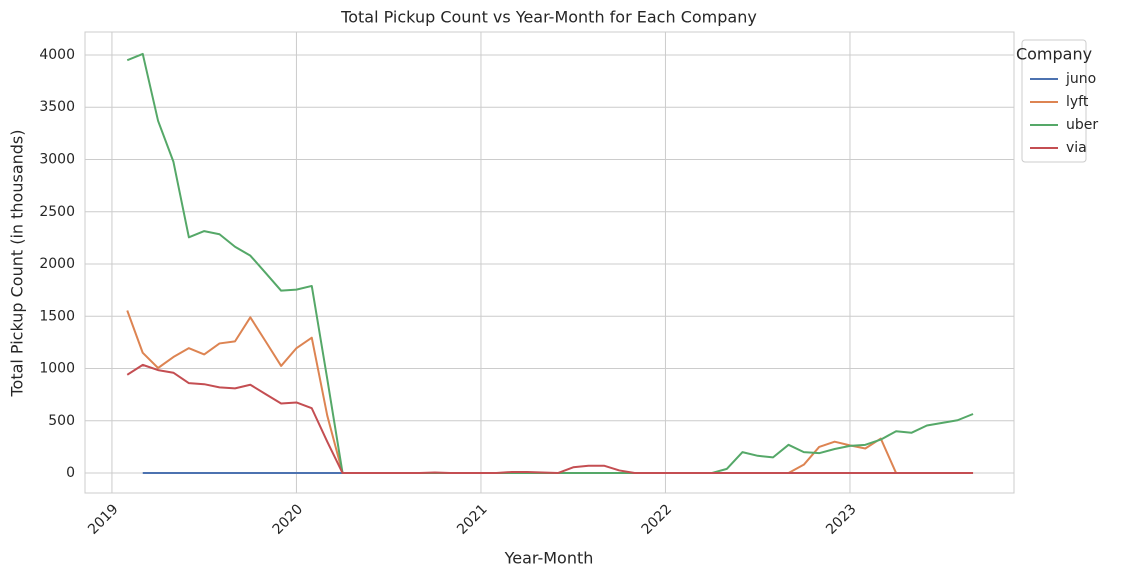 The height and width of the screenshot is (579, 1124). Describe the element at coordinates (841, 519) in the screenshot. I see `x-tick-label: 2023` at that location.